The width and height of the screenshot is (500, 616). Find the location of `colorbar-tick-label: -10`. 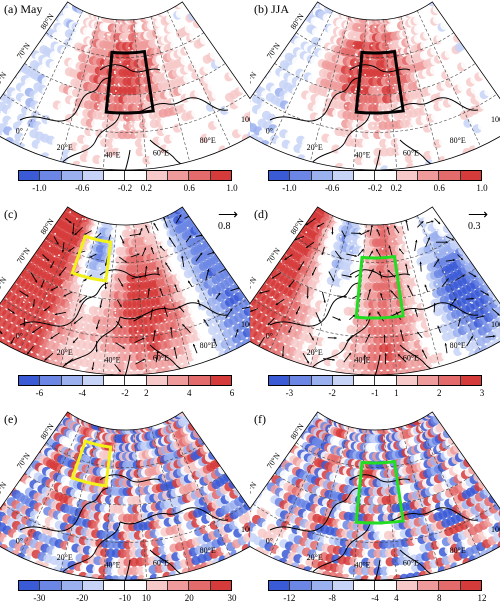

colorbar-tick-label: -10 is located at coordinates (125, 598).